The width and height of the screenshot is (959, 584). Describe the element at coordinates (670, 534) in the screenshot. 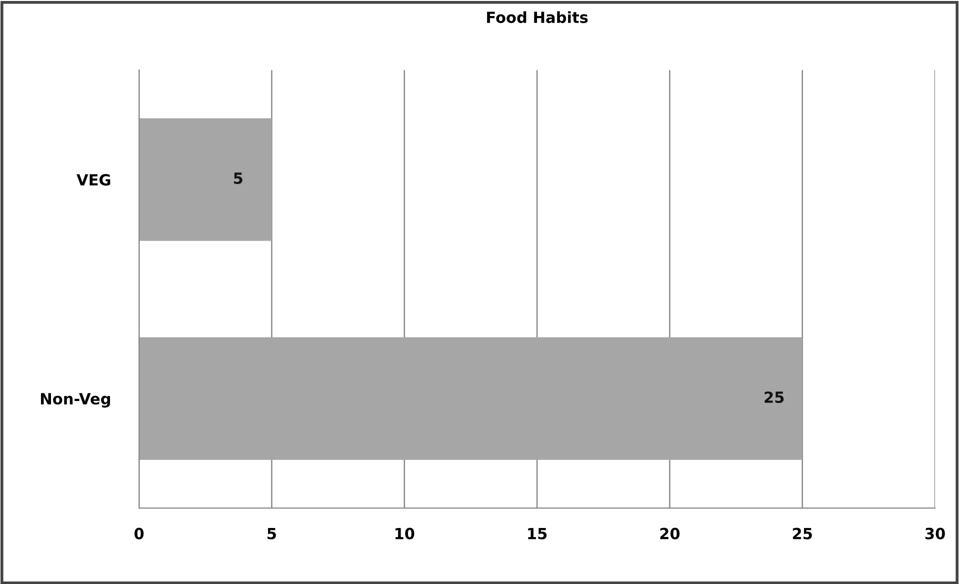

I see `x-tick-label: 20` at that location.